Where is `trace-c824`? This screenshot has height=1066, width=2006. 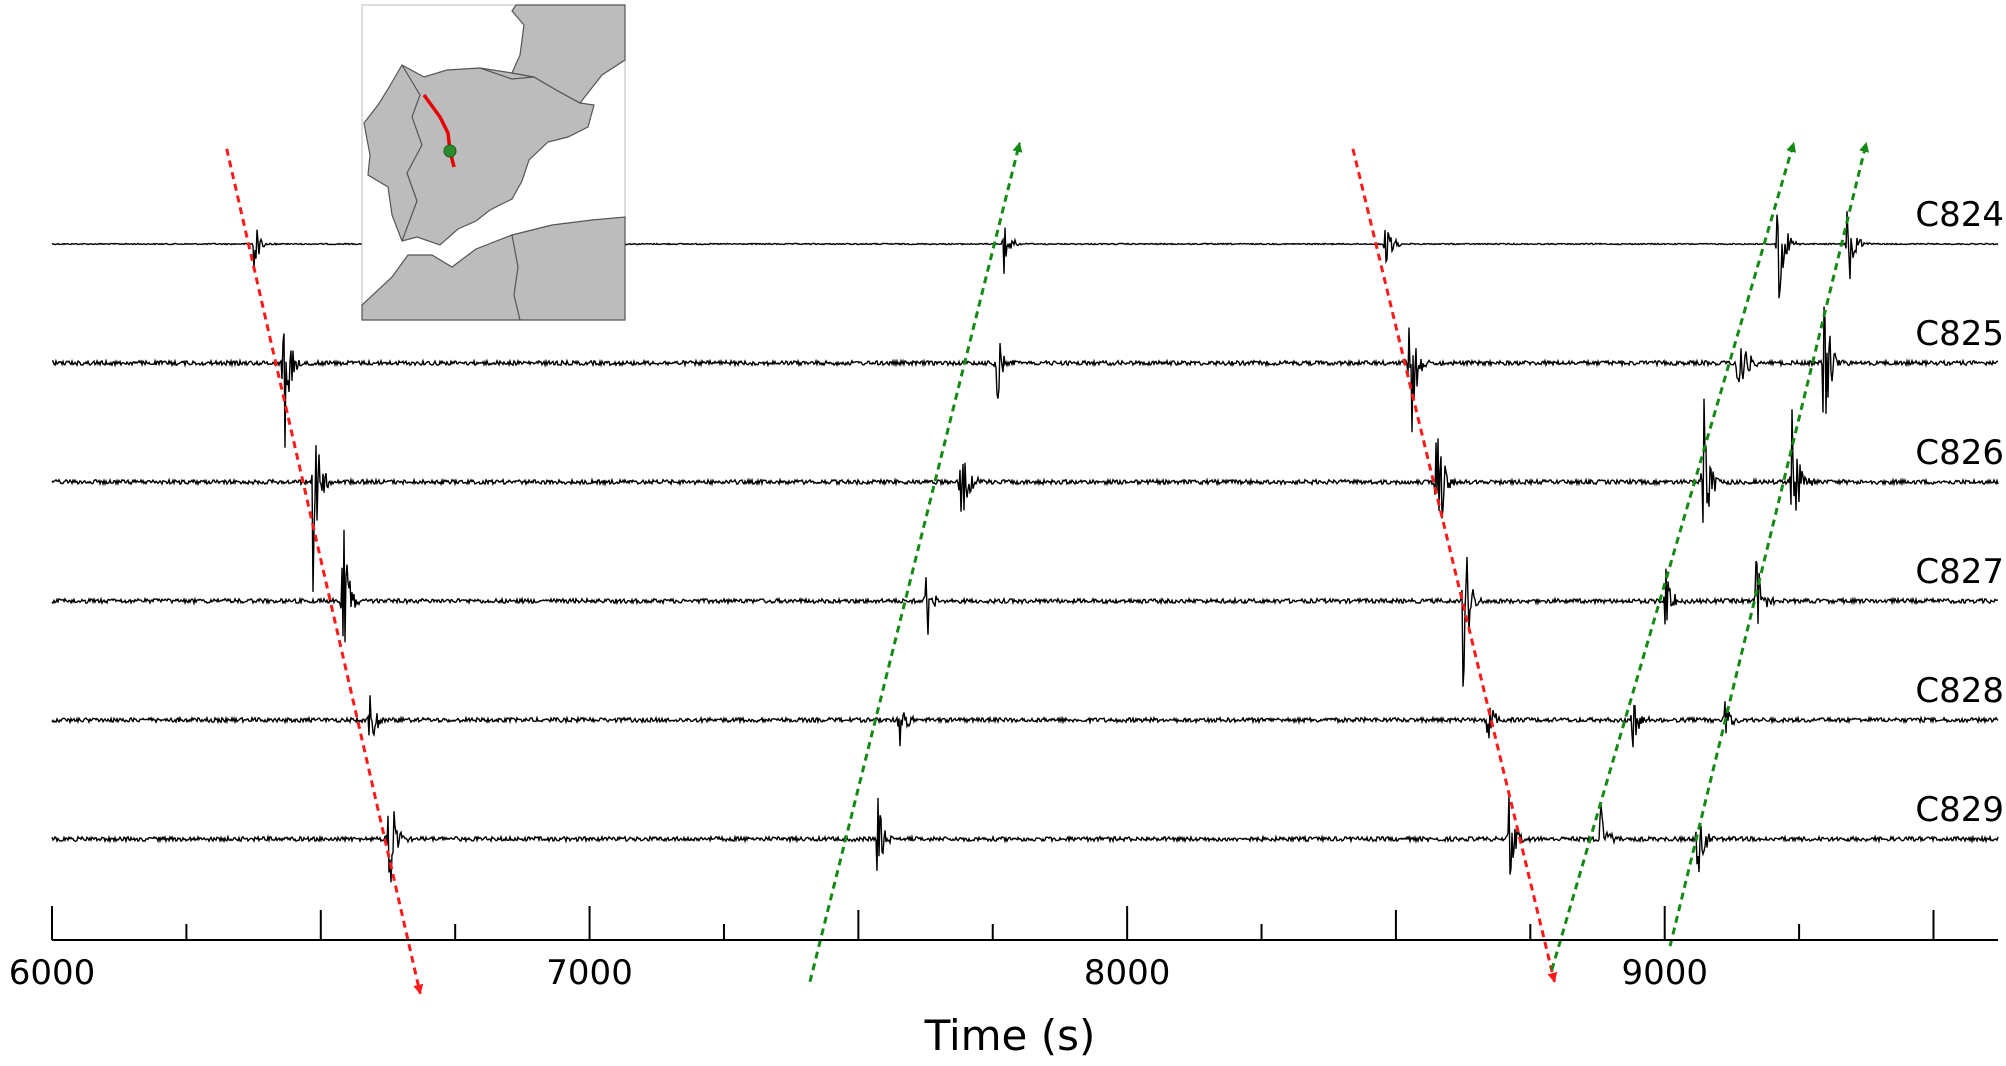 trace-c824 is located at coordinates (1025, 255).